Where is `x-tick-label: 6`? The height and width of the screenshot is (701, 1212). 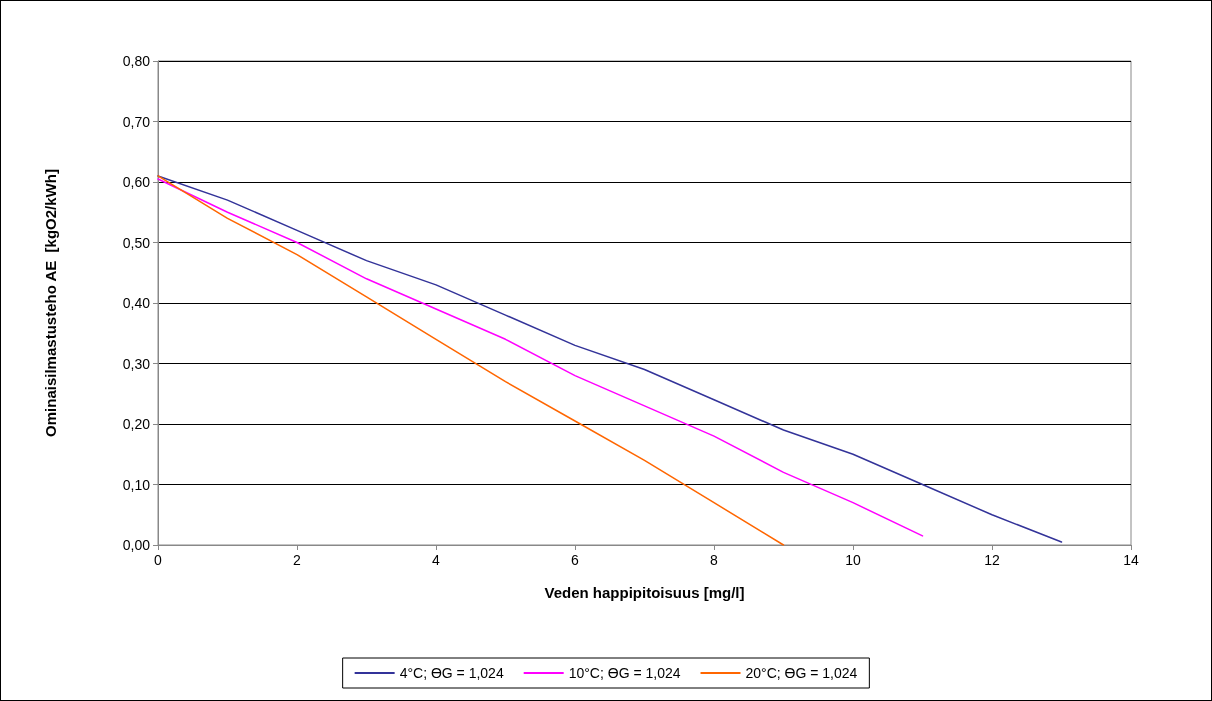 x-tick-label: 6 is located at coordinates (575, 560).